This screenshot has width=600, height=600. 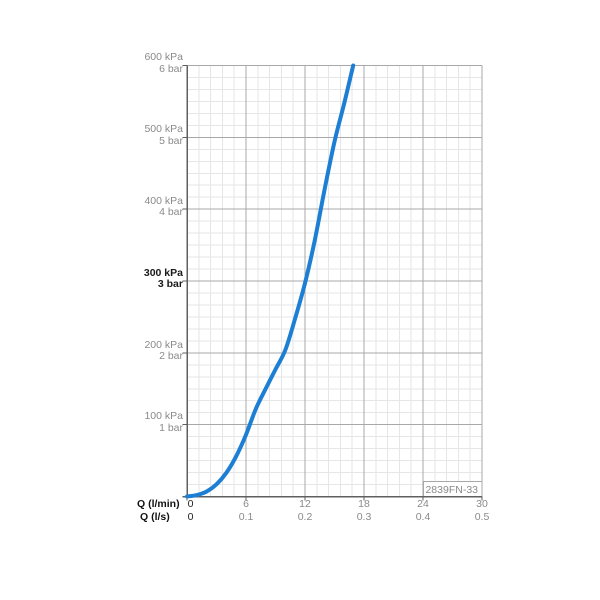 I want to click on y-axis-label-400: 400 kPa 4 bar, so click(x=140, y=206).